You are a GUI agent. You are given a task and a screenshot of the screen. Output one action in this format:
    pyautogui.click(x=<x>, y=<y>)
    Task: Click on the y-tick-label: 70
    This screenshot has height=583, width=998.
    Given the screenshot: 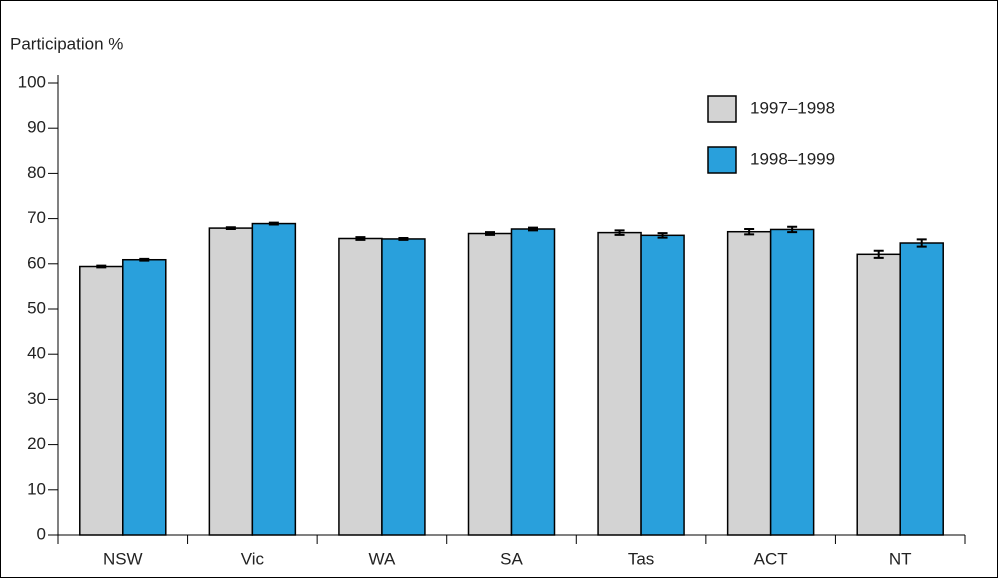 What is the action you would take?
    pyautogui.click(x=36, y=217)
    